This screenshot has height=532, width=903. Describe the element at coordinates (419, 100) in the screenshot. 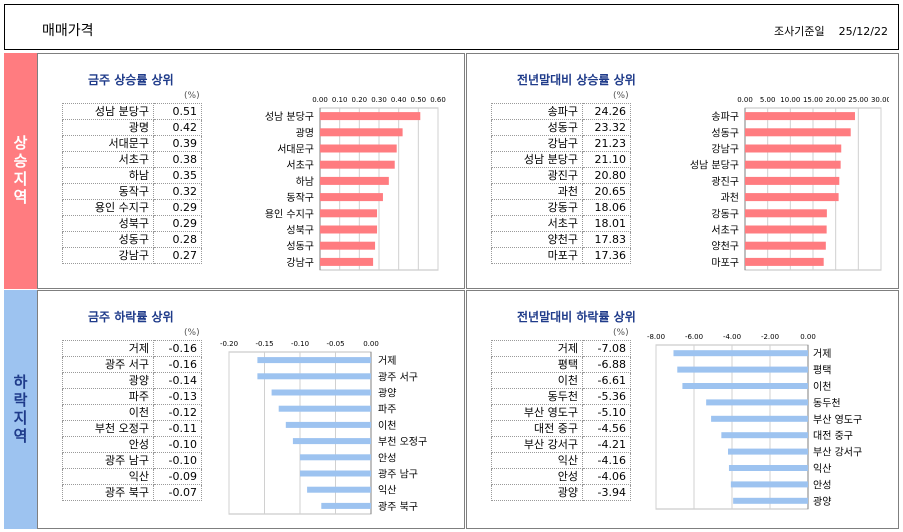

I see `tick-label: 0.50` at that location.